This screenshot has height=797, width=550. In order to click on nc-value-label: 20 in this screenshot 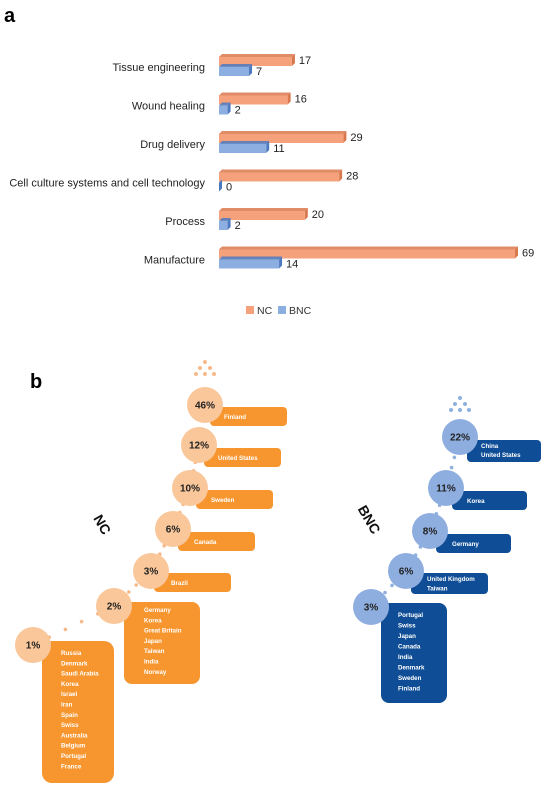, I will do `click(318, 215)`.